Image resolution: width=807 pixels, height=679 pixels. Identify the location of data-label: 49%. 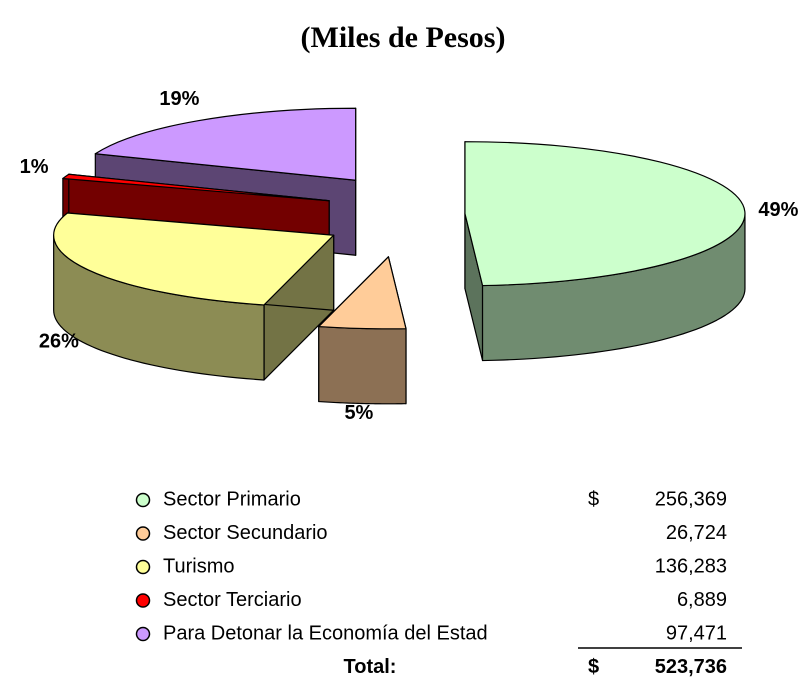
(778, 210).